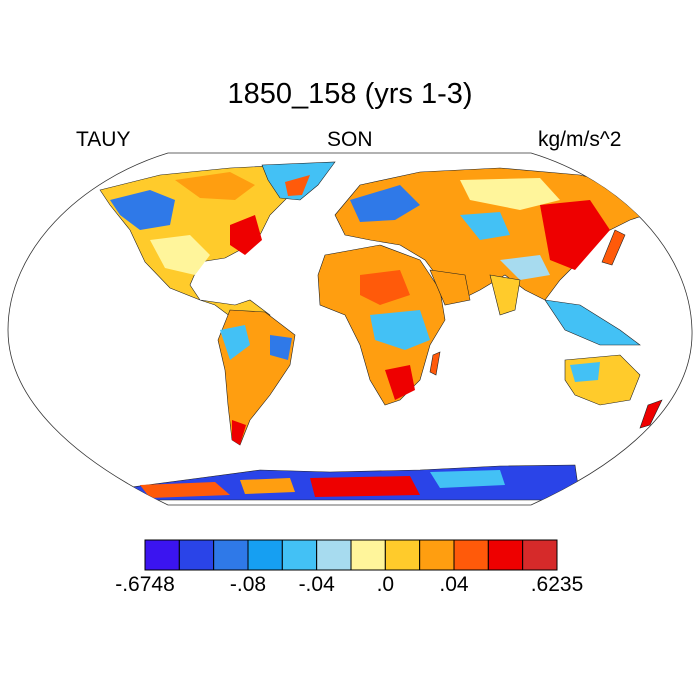 This screenshot has width=700, height=700. Describe the element at coordinates (613, 247) in the screenshot. I see `japan` at that location.